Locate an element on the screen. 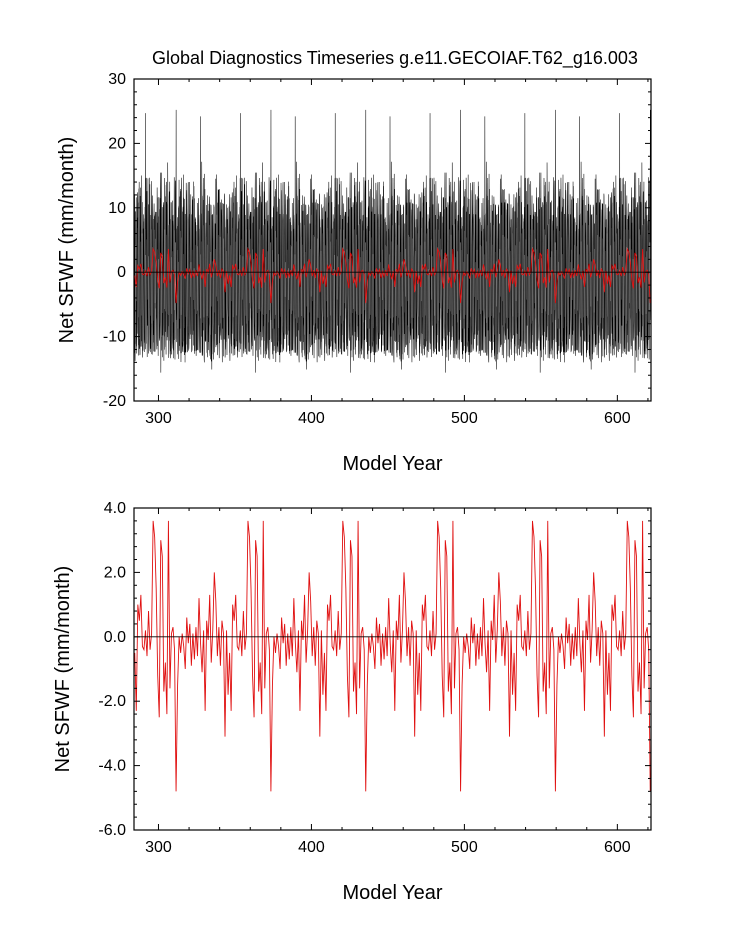 The height and width of the screenshot is (945, 733). y-tick-label: -20 is located at coordinates (114, 401).